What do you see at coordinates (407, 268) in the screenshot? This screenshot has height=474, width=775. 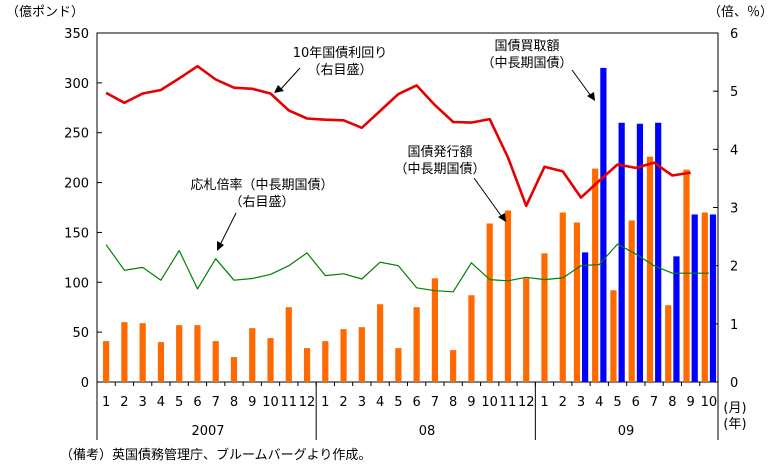 I see `cover-ratio-line` at bounding box center [407, 268].